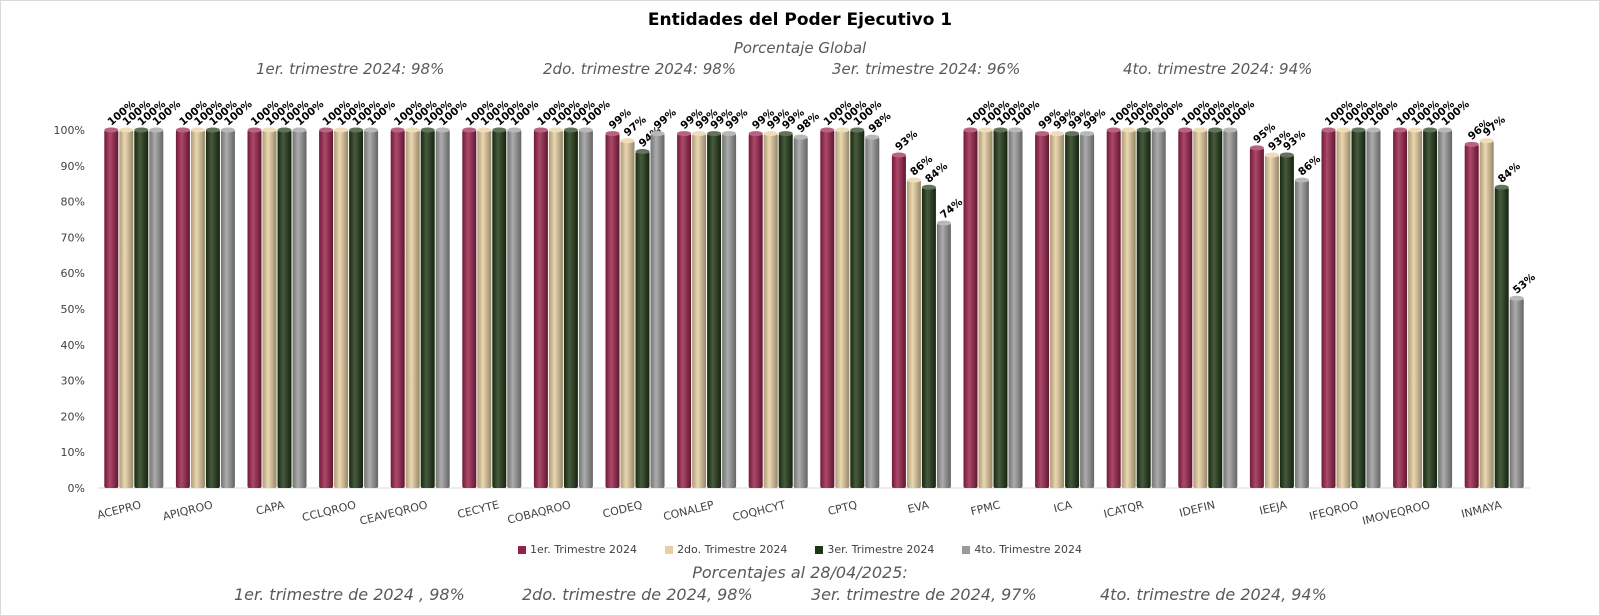 This screenshot has height=616, width=1600. What do you see at coordinates (187, 510) in the screenshot?
I see `category-label: APIQROO` at bounding box center [187, 510].